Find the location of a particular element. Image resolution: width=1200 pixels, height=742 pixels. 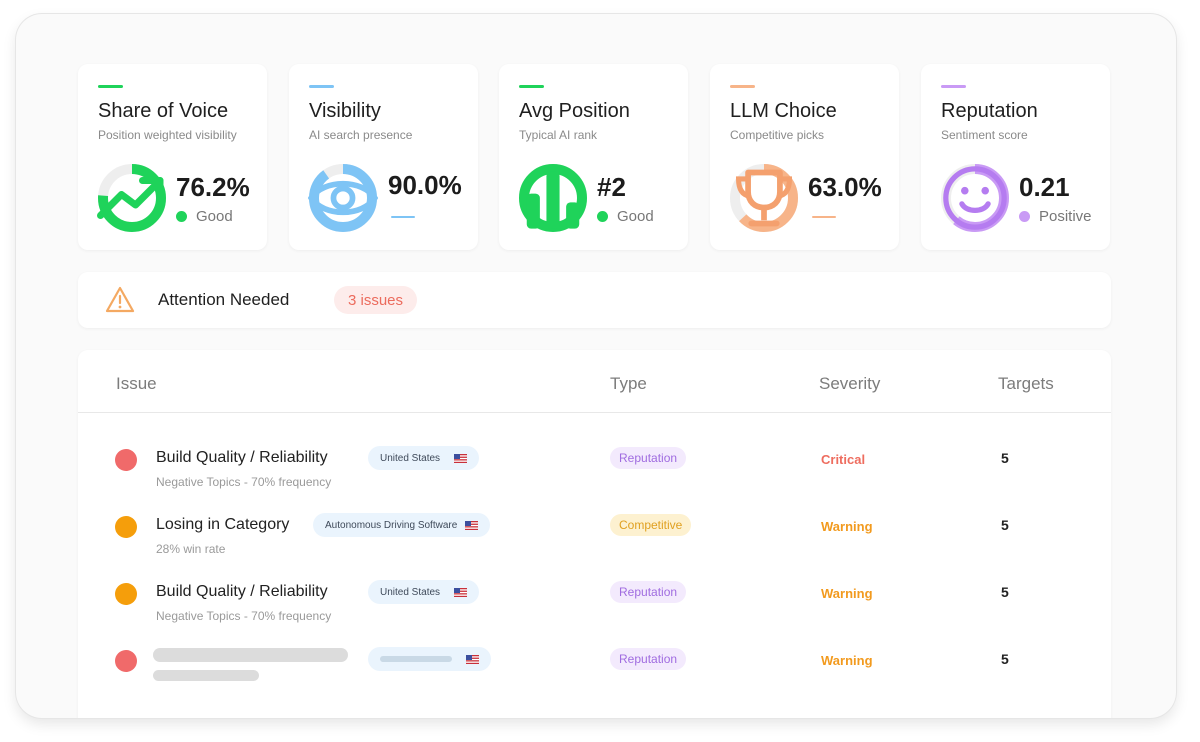

card-title: Reputation is located at coordinates (989, 111).